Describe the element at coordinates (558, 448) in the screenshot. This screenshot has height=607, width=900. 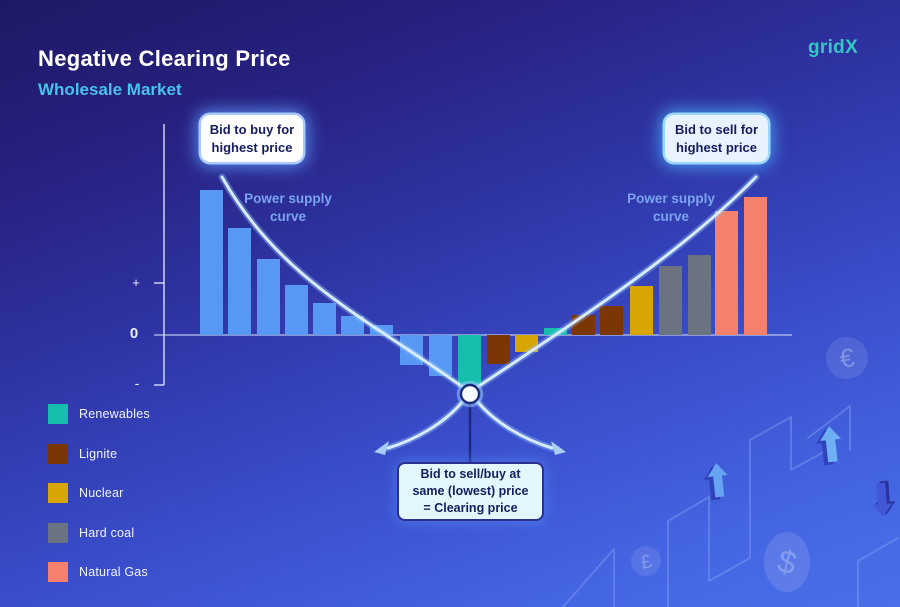
I see `right-arrowhead-icon` at that location.